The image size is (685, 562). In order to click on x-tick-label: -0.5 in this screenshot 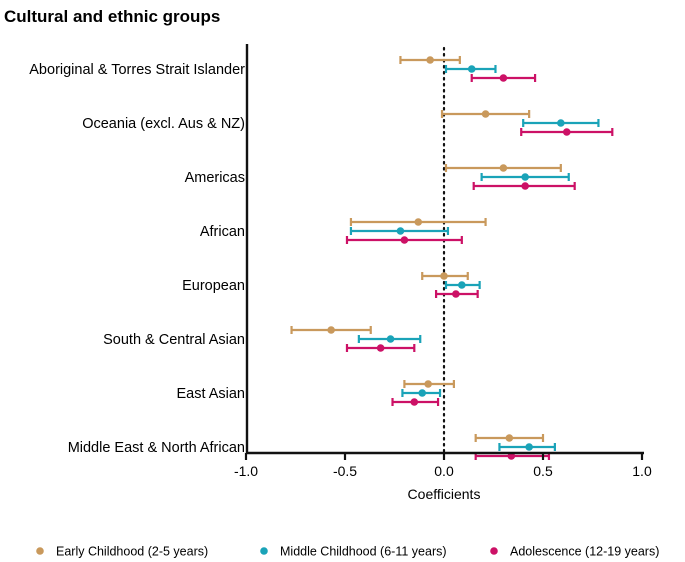, I will do `click(345, 471)`.